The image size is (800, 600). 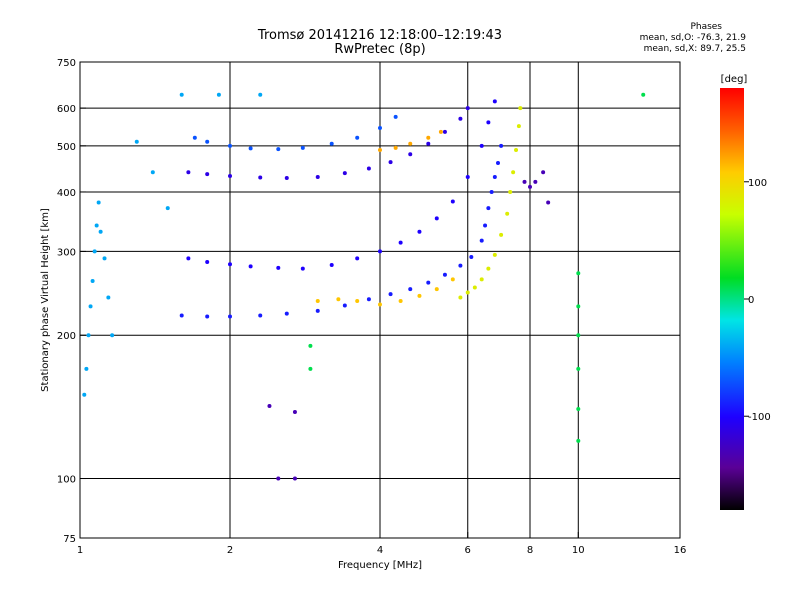 What do you see at coordinates (380, 49) in the screenshot?
I see `chart-subtitle: RwPretec (8p)` at bounding box center [380, 49].